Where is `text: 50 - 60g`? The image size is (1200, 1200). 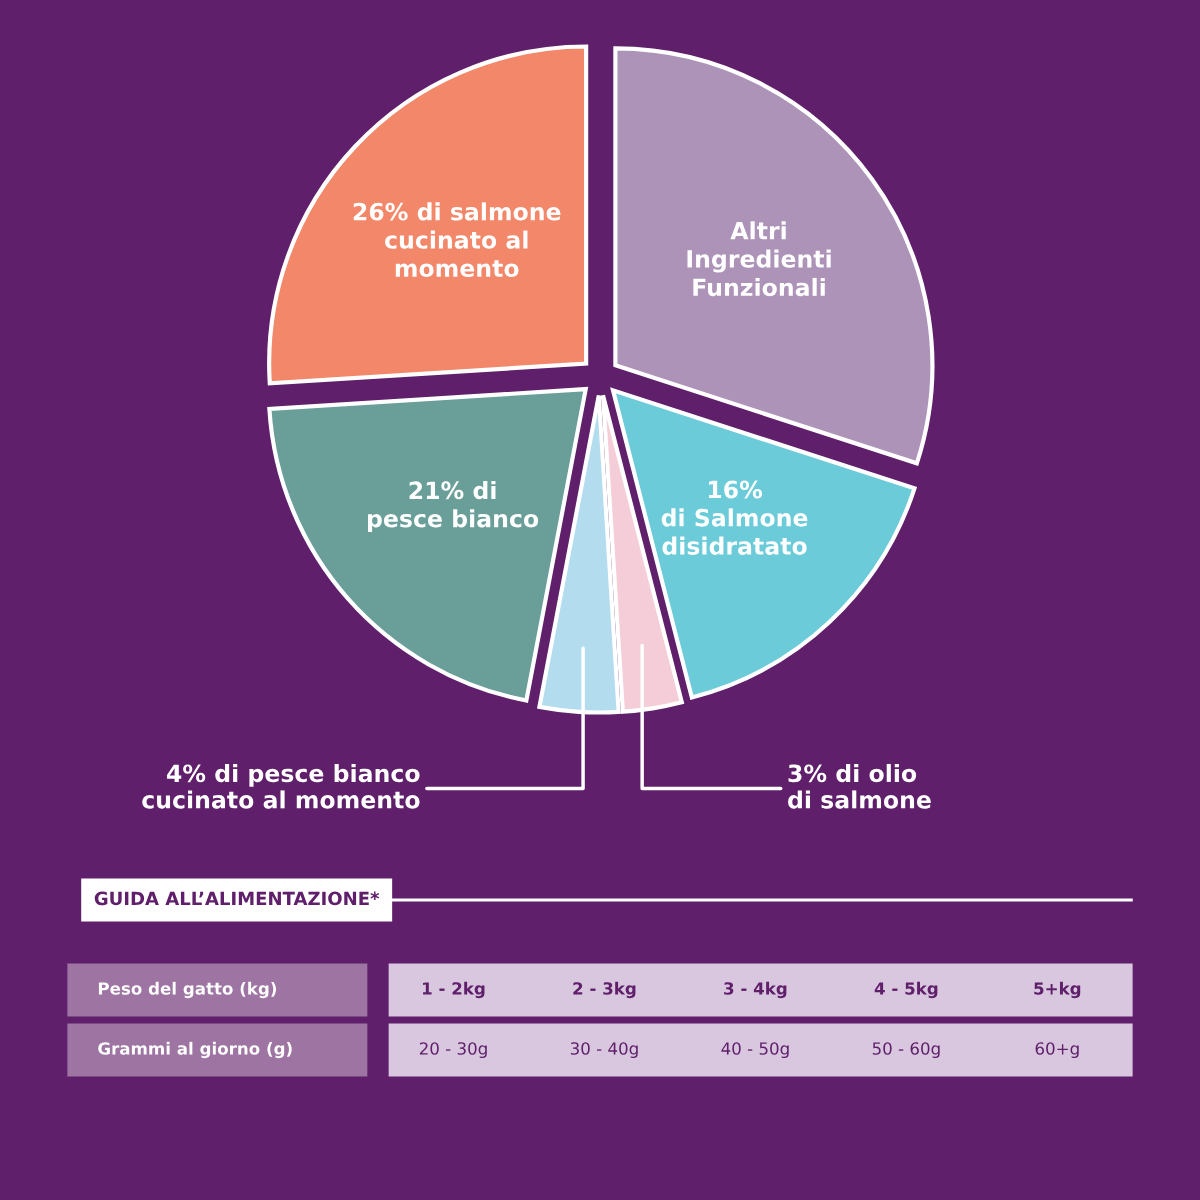
text: 50 - 60g is located at coordinates (906, 1050).